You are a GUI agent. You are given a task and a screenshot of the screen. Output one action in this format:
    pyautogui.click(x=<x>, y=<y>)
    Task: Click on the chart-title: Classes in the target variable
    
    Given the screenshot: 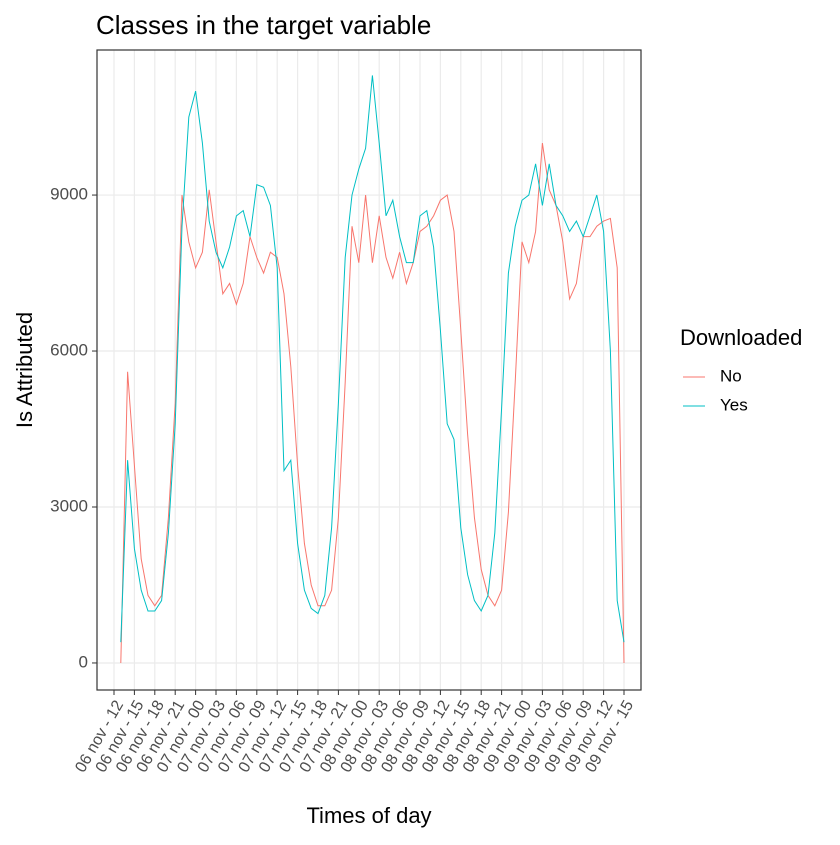 What is the action you would take?
    pyautogui.click(x=263, y=25)
    